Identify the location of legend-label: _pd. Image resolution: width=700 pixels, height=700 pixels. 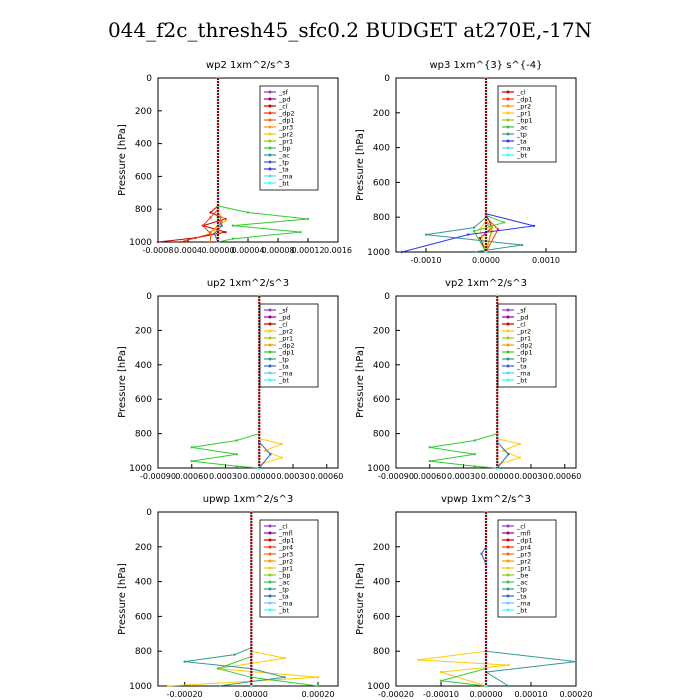
(522, 318).